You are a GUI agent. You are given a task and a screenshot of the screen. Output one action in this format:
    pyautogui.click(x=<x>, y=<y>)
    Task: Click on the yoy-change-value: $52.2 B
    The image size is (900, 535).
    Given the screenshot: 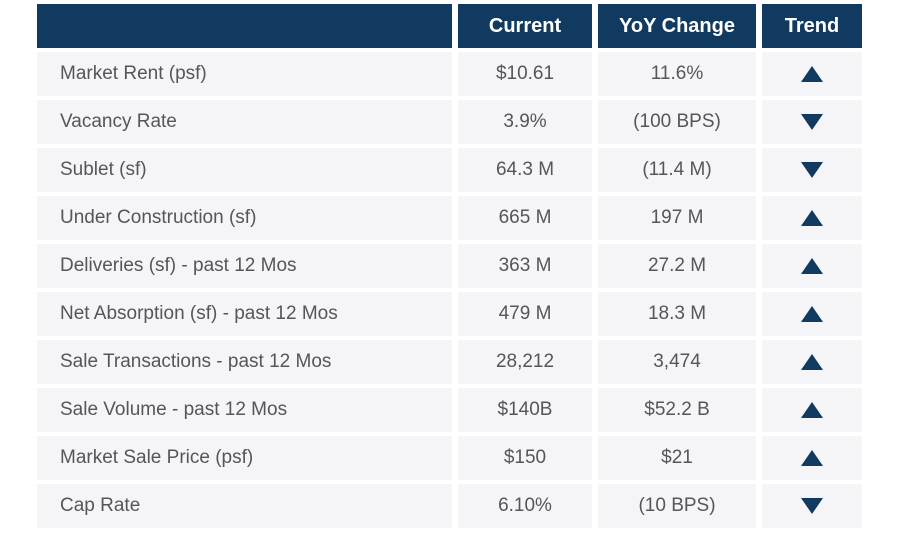 What is the action you would take?
    pyautogui.click(x=677, y=410)
    